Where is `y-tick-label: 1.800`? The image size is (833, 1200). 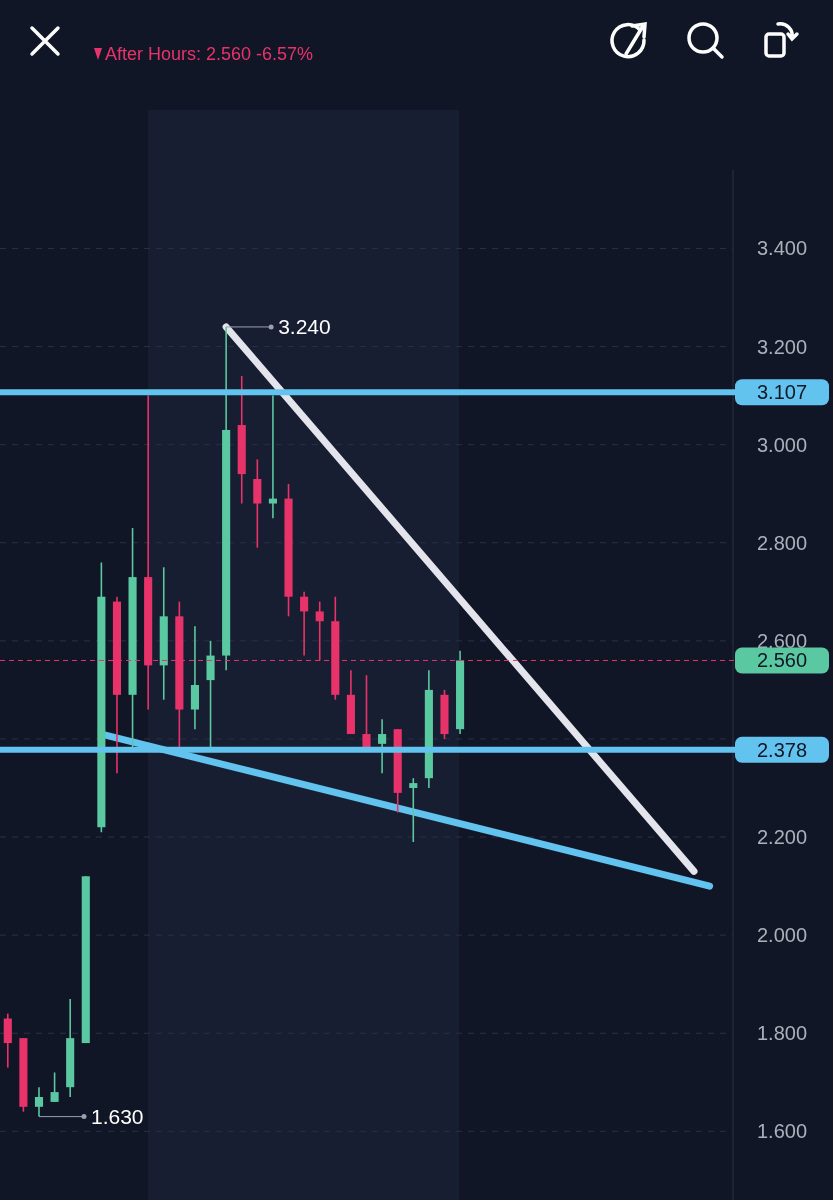 y-tick-label: 1.800 is located at coordinates (782, 1033).